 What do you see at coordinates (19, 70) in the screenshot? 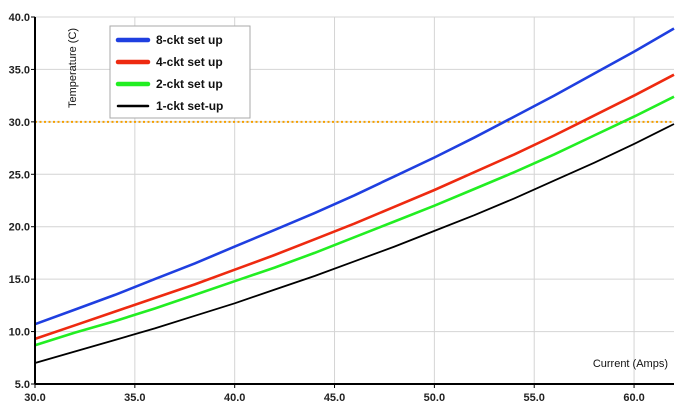
I see `y-tick-label-6: 35.0` at bounding box center [19, 70].